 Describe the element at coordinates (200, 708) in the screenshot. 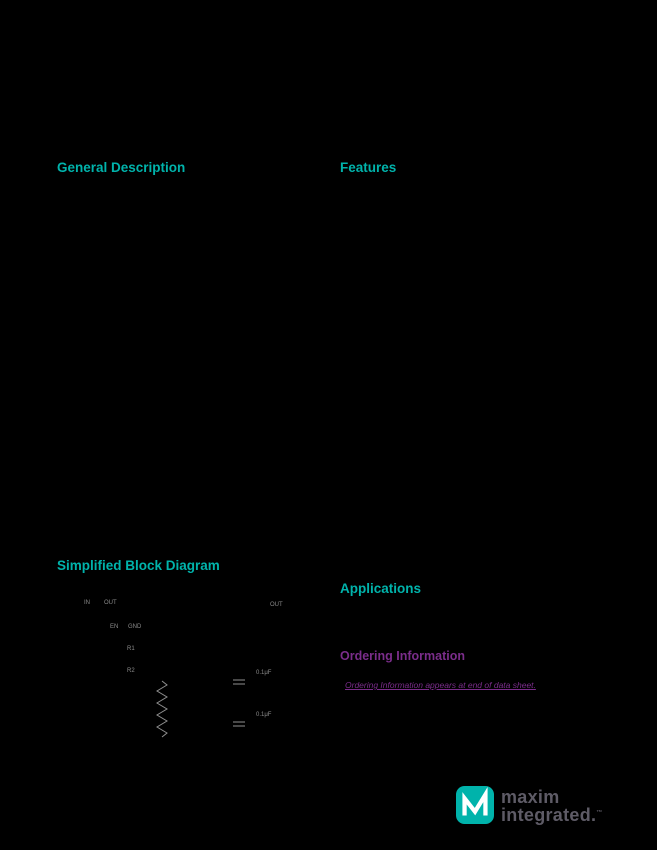

I see `diagram-symbols` at that location.